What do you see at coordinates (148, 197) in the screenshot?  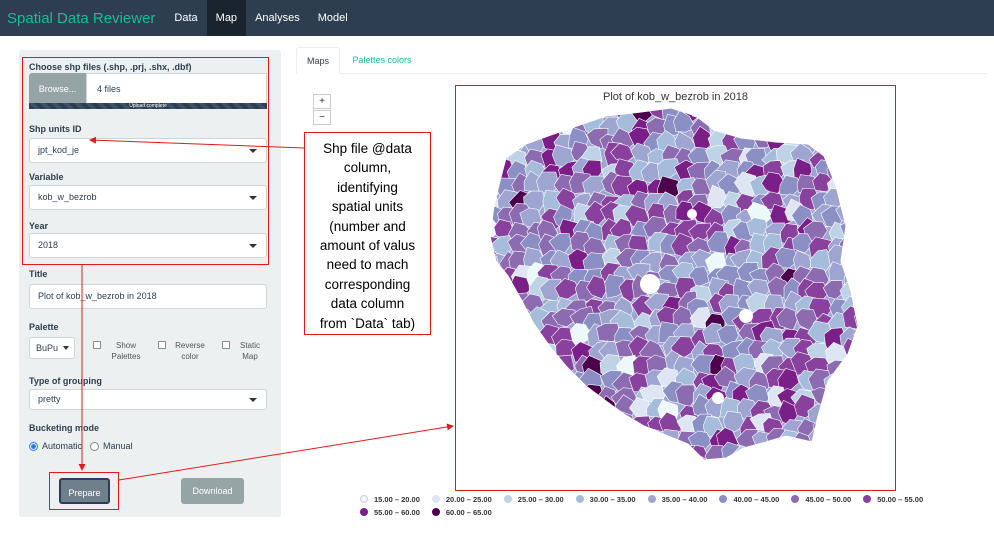 I see `variable-select: kob_w_bezrob` at bounding box center [148, 197].